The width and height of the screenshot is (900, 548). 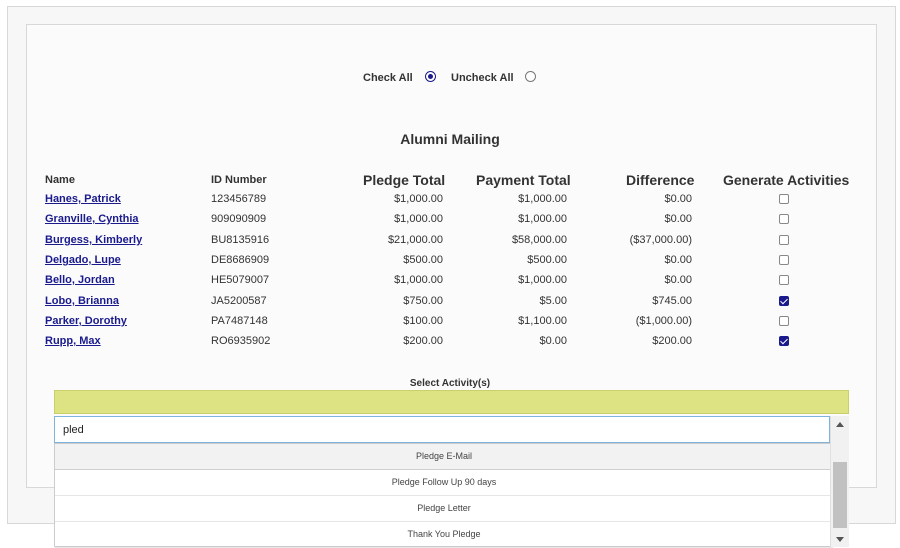 I want to click on check-controls: Check All Uncheck All, so click(x=450, y=78).